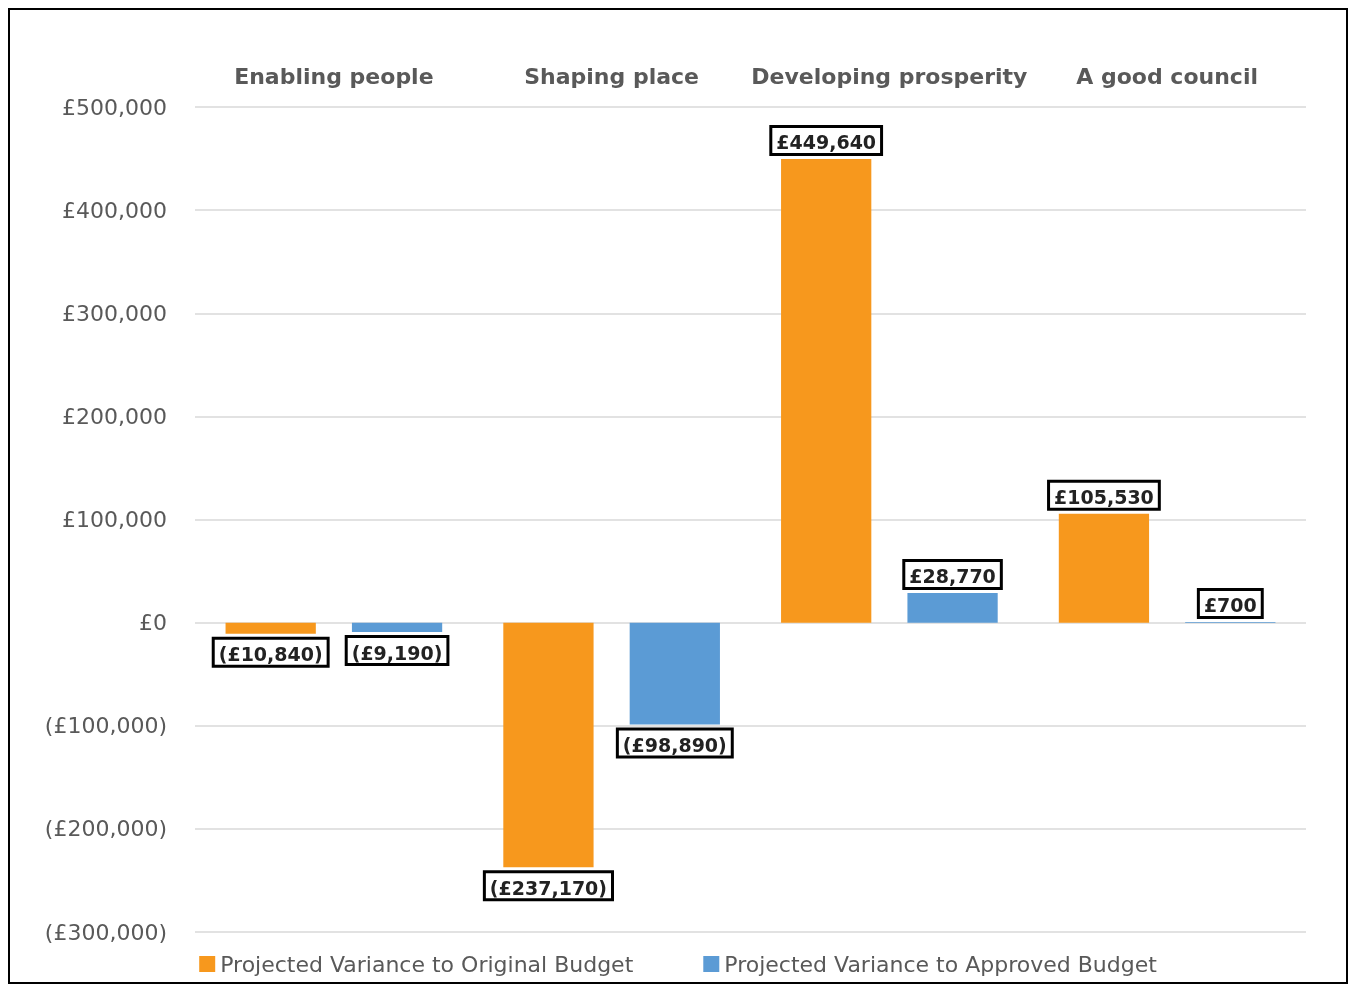  Describe the element at coordinates (270, 654) in the screenshot. I see `data-label: (£10,840)` at that location.